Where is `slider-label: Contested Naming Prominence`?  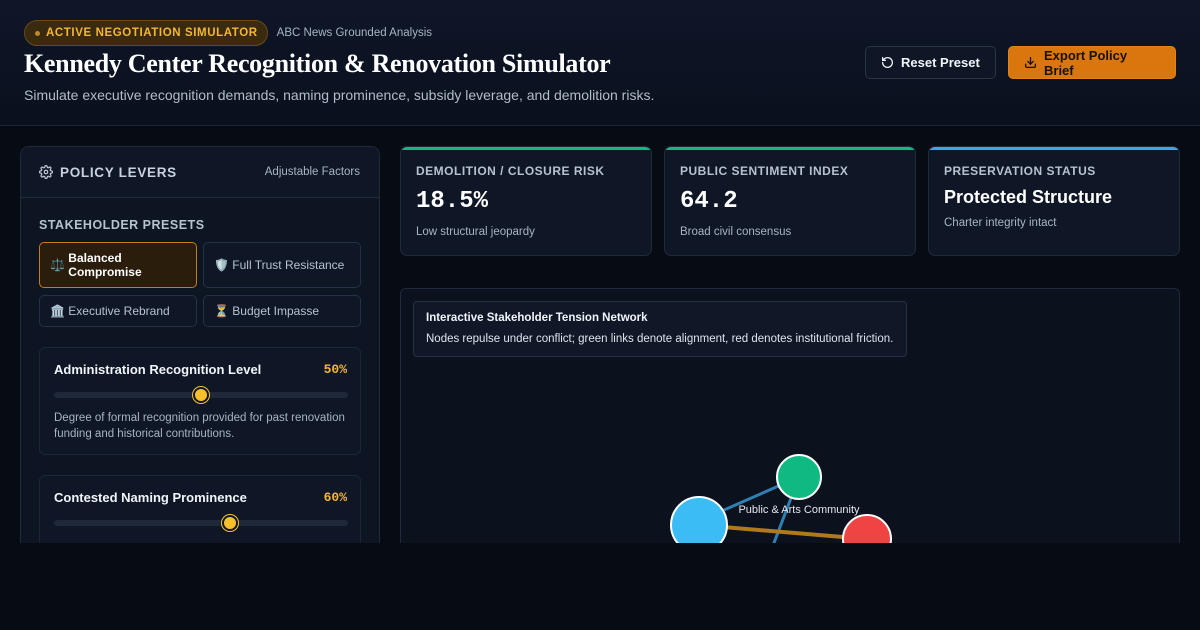
slider-label: Contested Naming Prominence is located at coordinates (150, 497).